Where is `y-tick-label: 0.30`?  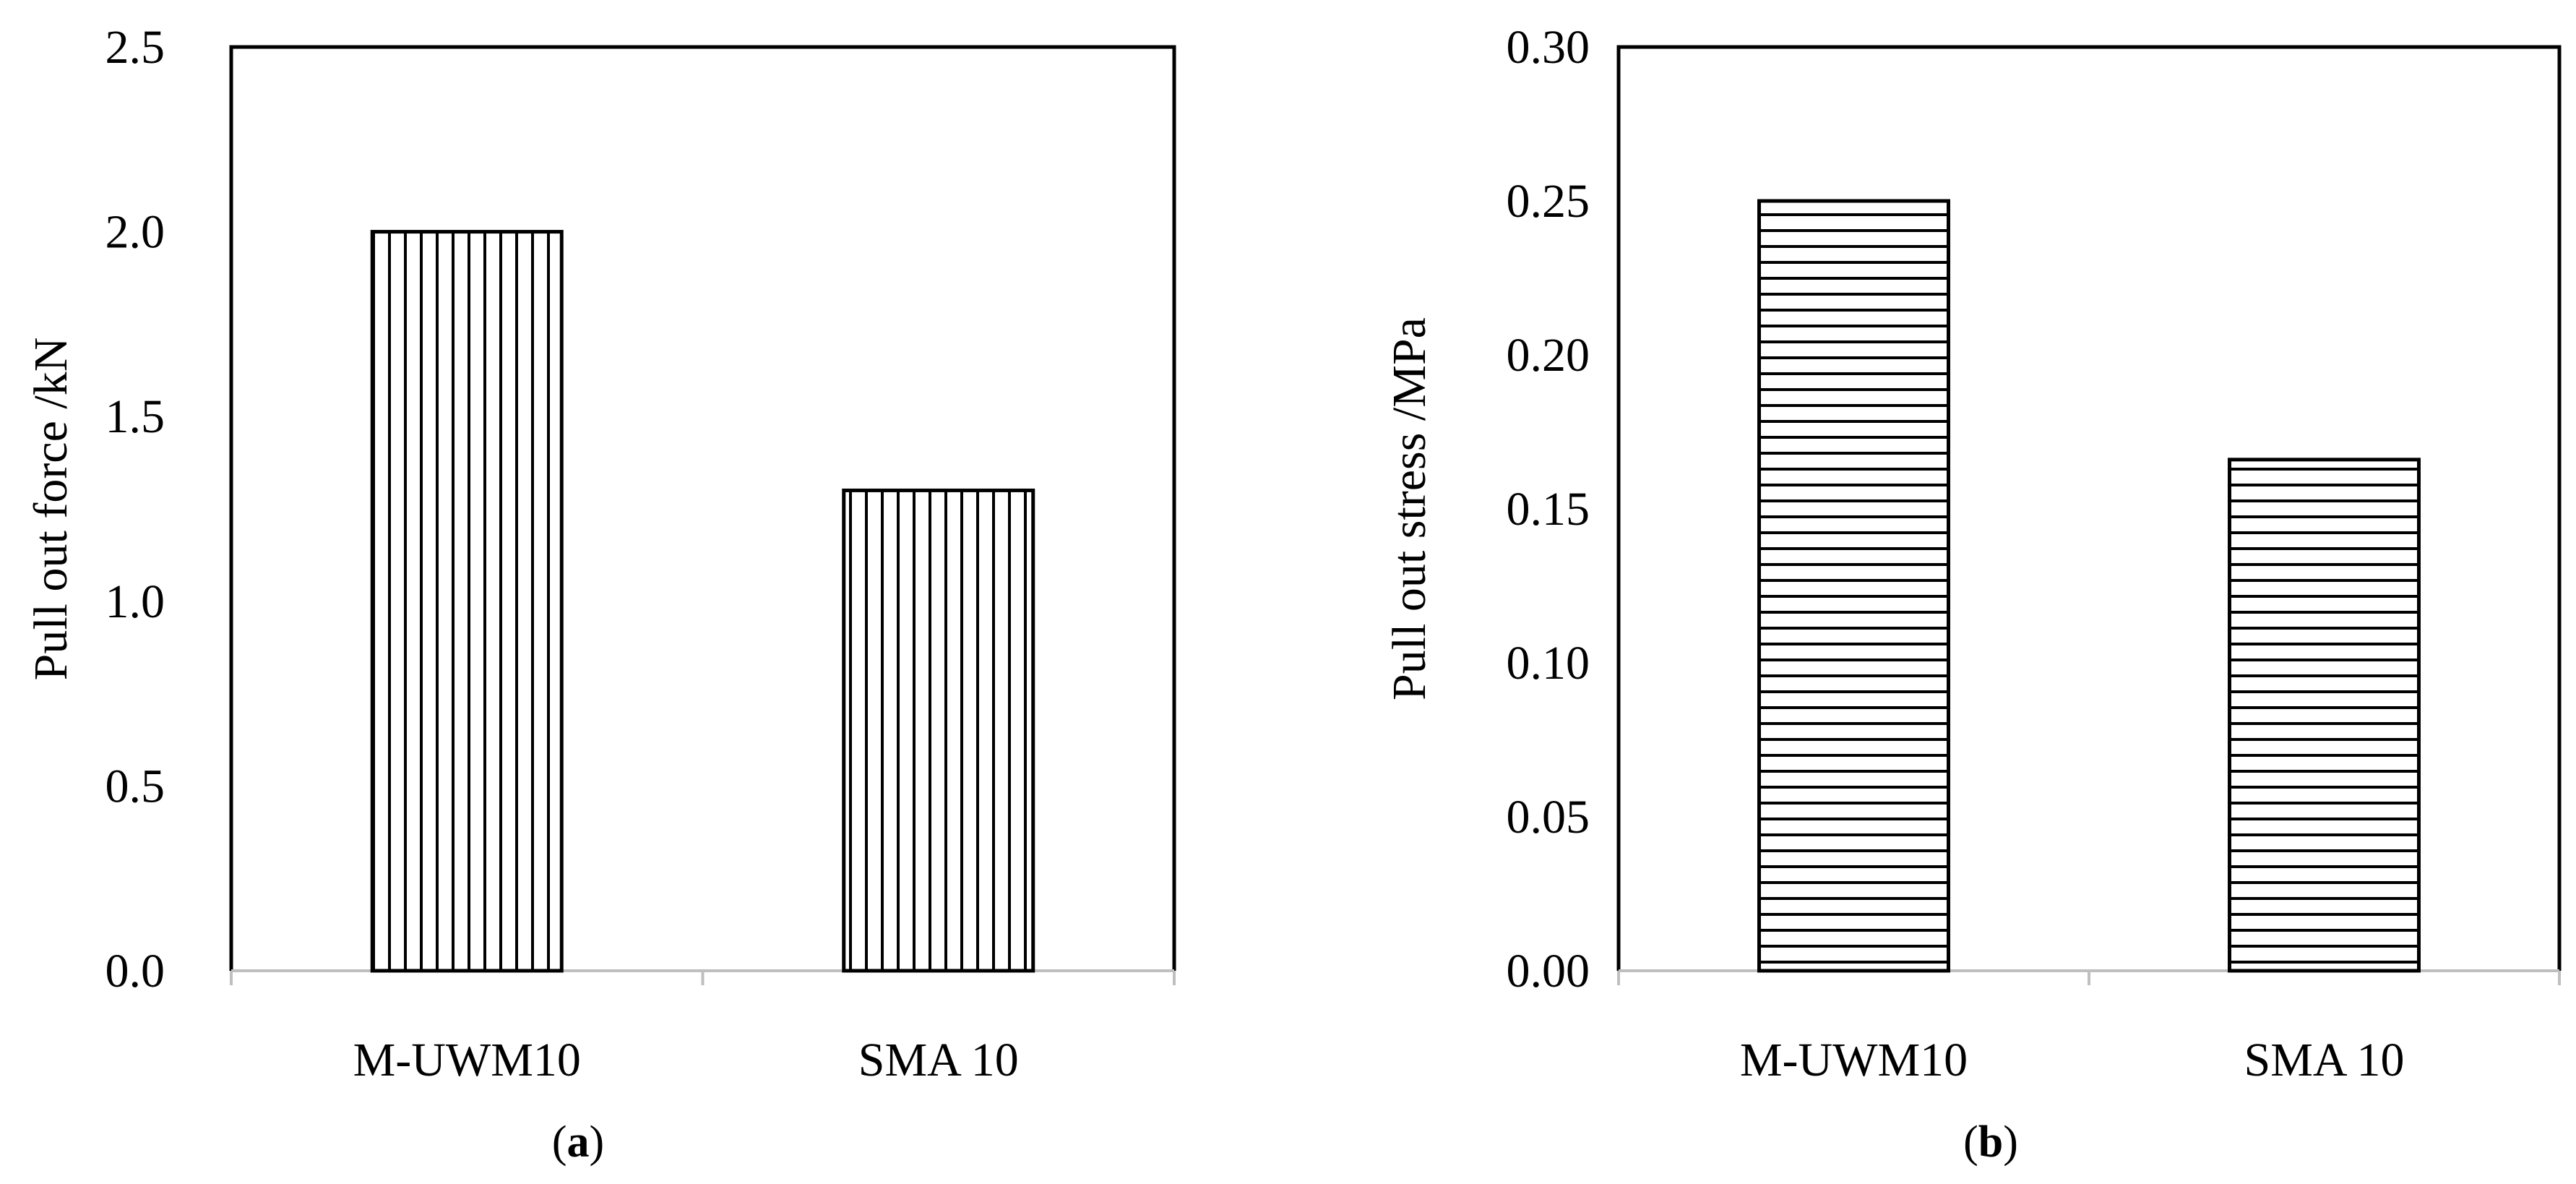 y-tick-label: 0.30 is located at coordinates (1548, 47).